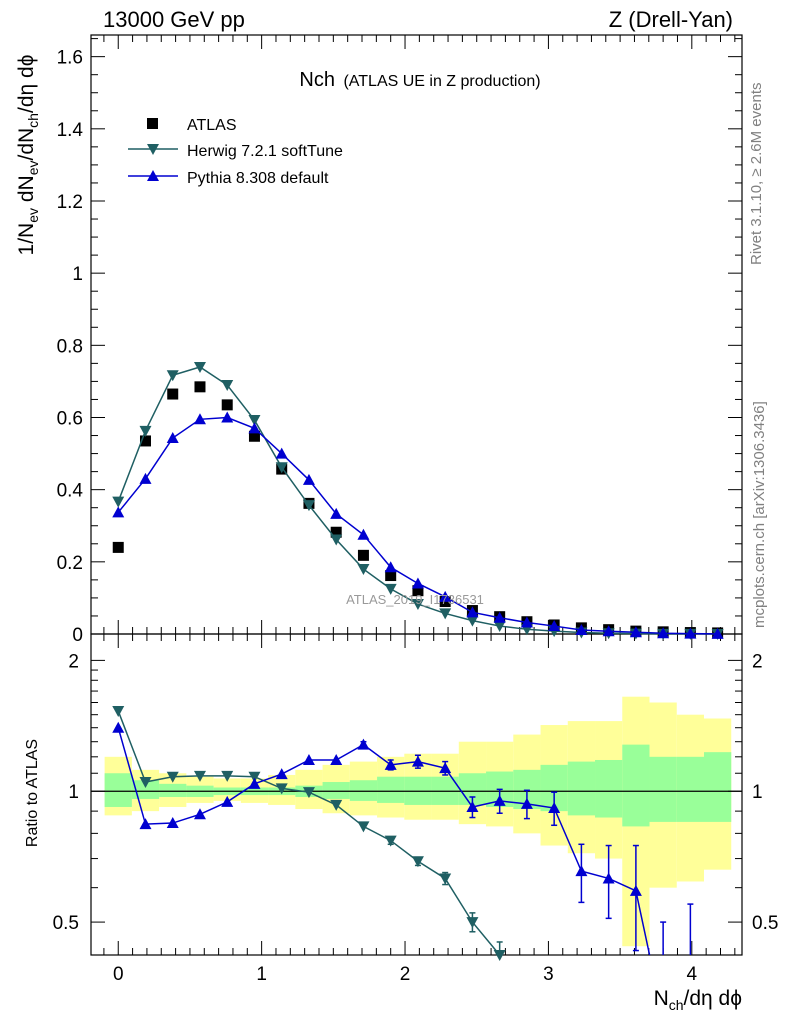 This screenshot has height=1024, width=786. Describe the element at coordinates (419, 80) in the screenshot. I see `plot-title: Nch (ATLAS UE in Z production)` at that location.